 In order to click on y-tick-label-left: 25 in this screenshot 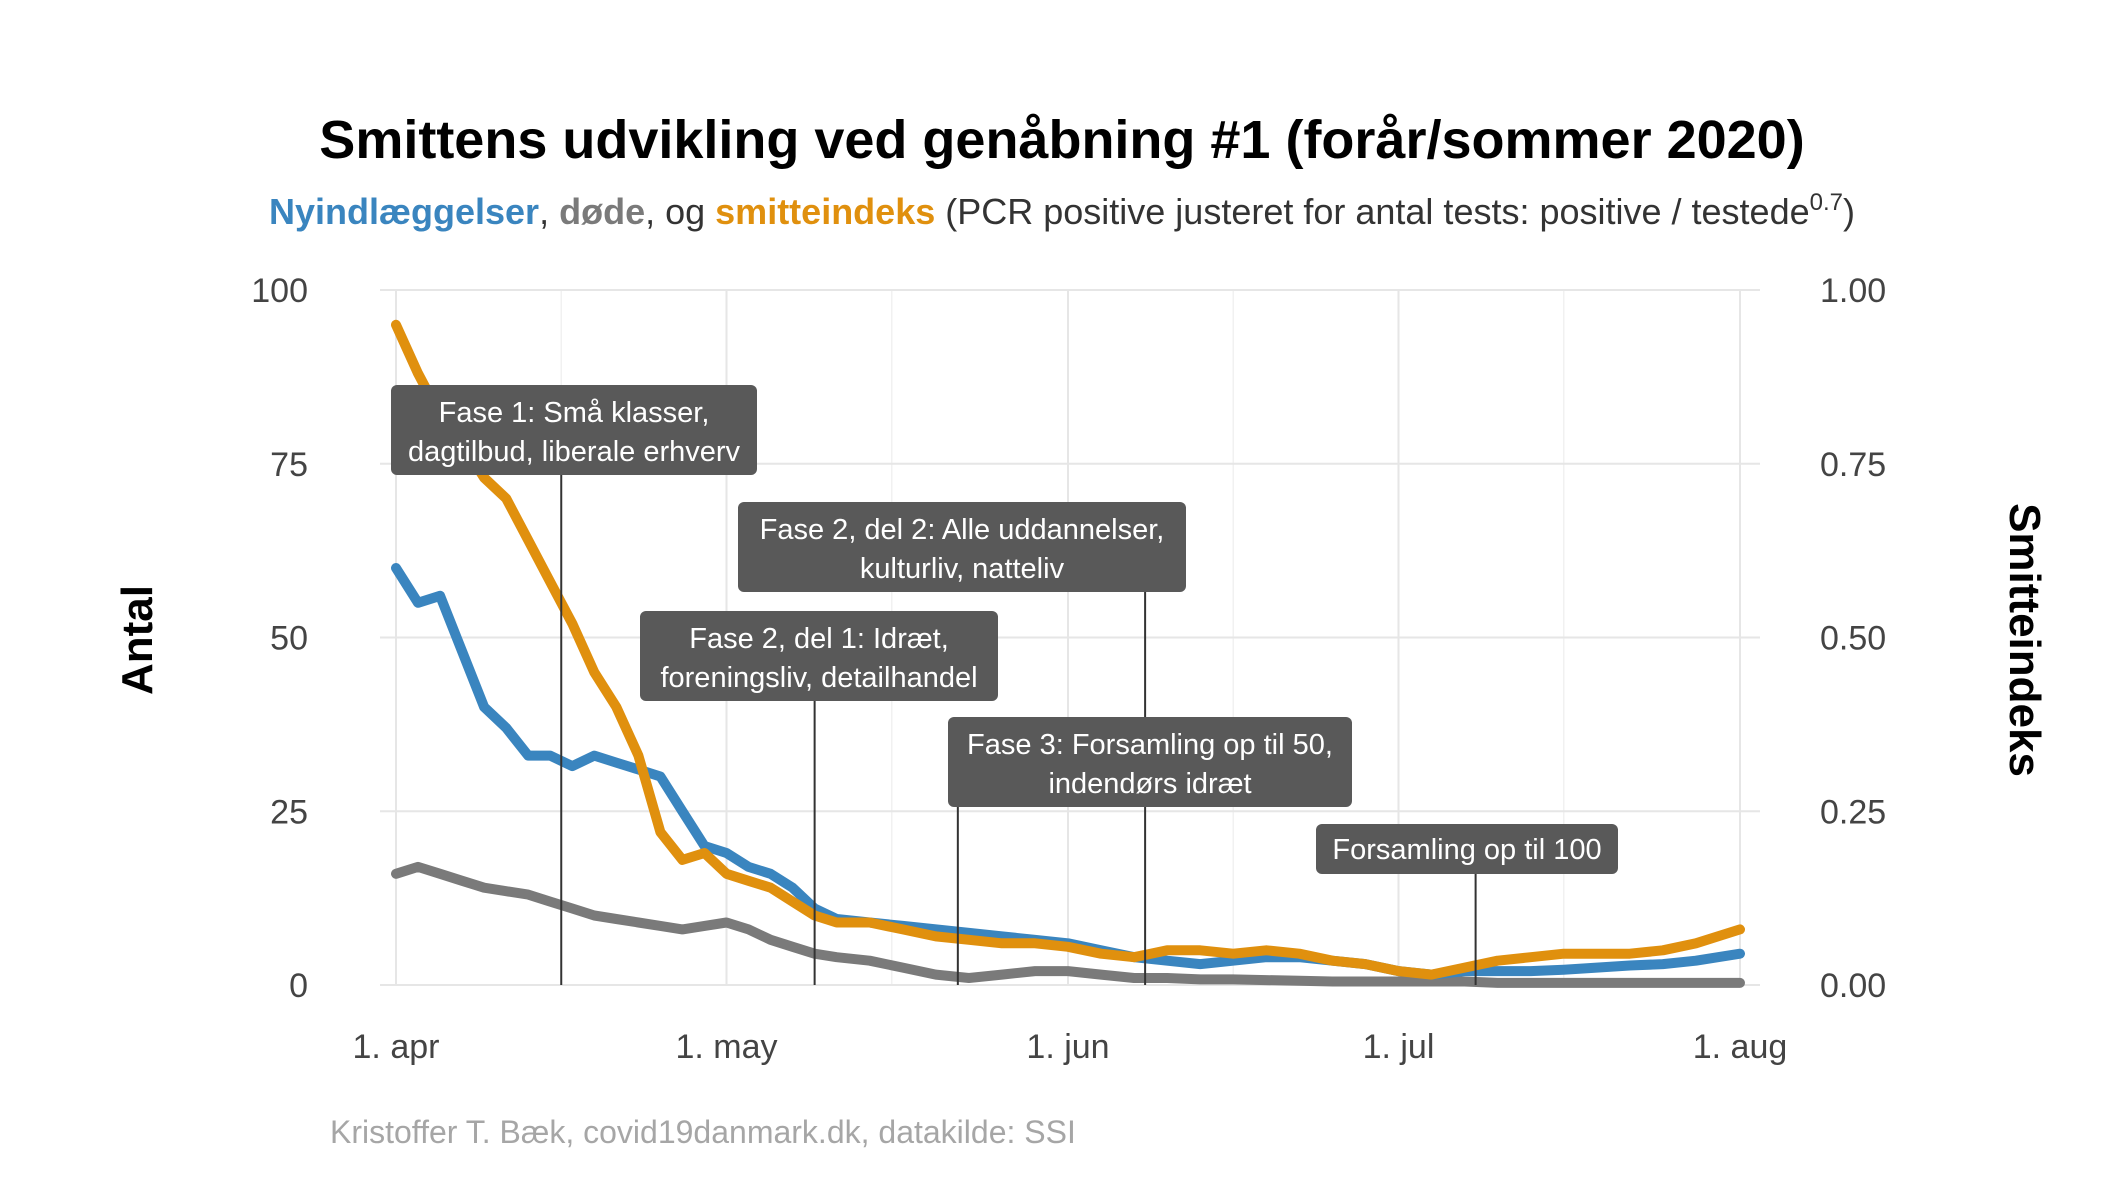, I will do `click(289, 812)`.